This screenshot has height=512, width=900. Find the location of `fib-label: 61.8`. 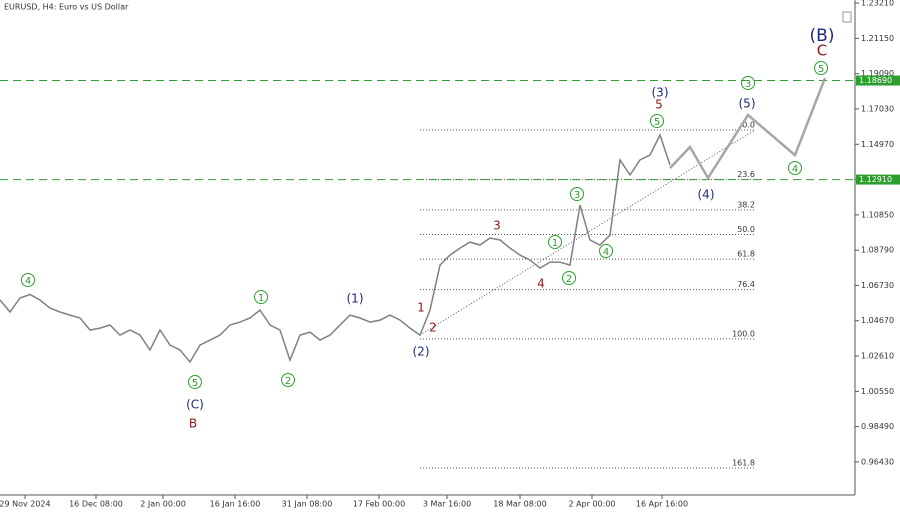

fib-label: 61.8 is located at coordinates (746, 254).